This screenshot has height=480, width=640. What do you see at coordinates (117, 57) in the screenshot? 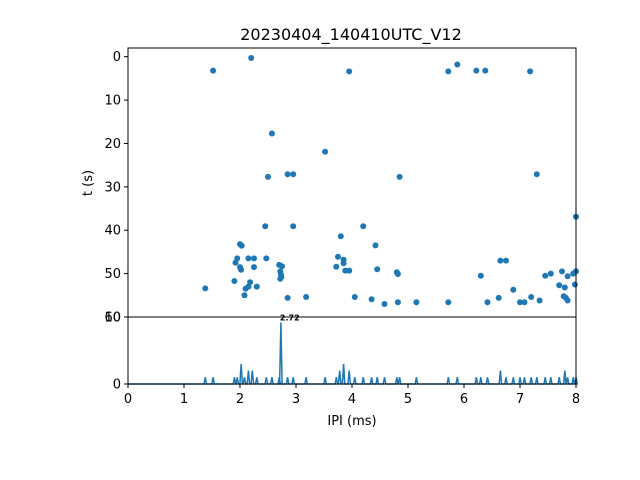
I see `scatter-y-tick-label: 0` at bounding box center [117, 57].